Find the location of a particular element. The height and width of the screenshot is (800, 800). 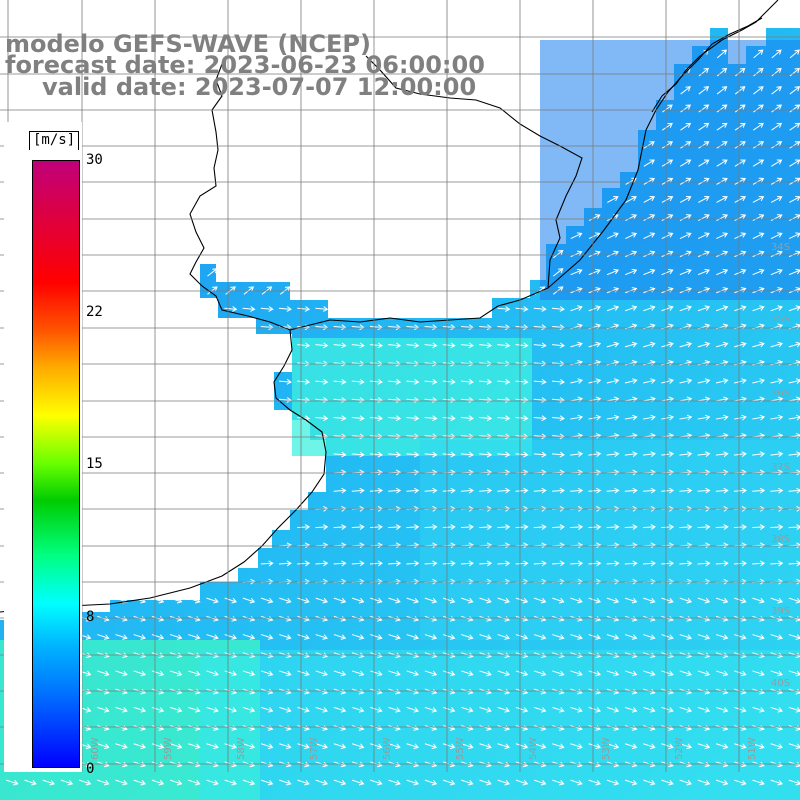

lon-label: 54W is located at coordinates (533, 748).